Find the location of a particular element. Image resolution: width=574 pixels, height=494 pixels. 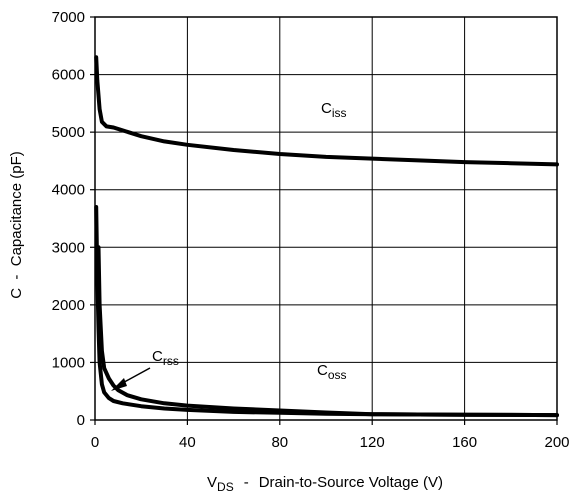

x-axis-label-sep: - is located at coordinates (246, 482).